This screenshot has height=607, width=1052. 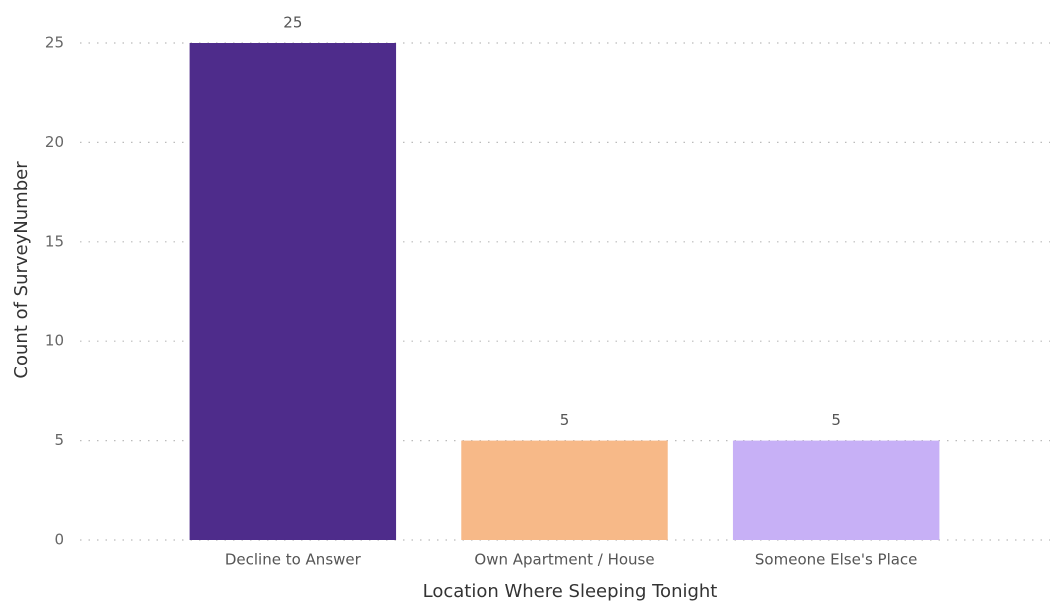 I want to click on y-tick-label: 20, so click(x=54, y=142).